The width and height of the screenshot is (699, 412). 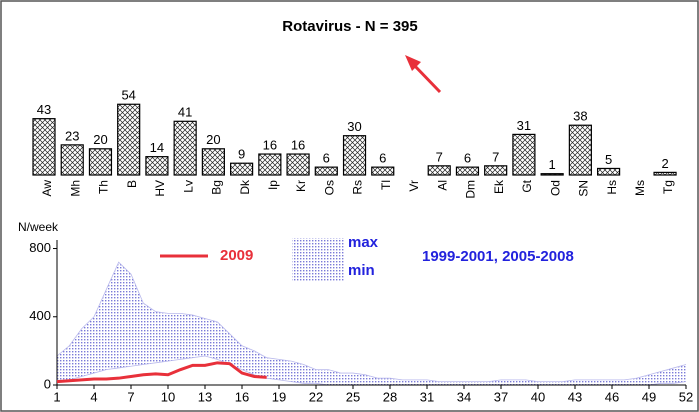 I want to click on x-tick-label: 40, so click(x=538, y=396).